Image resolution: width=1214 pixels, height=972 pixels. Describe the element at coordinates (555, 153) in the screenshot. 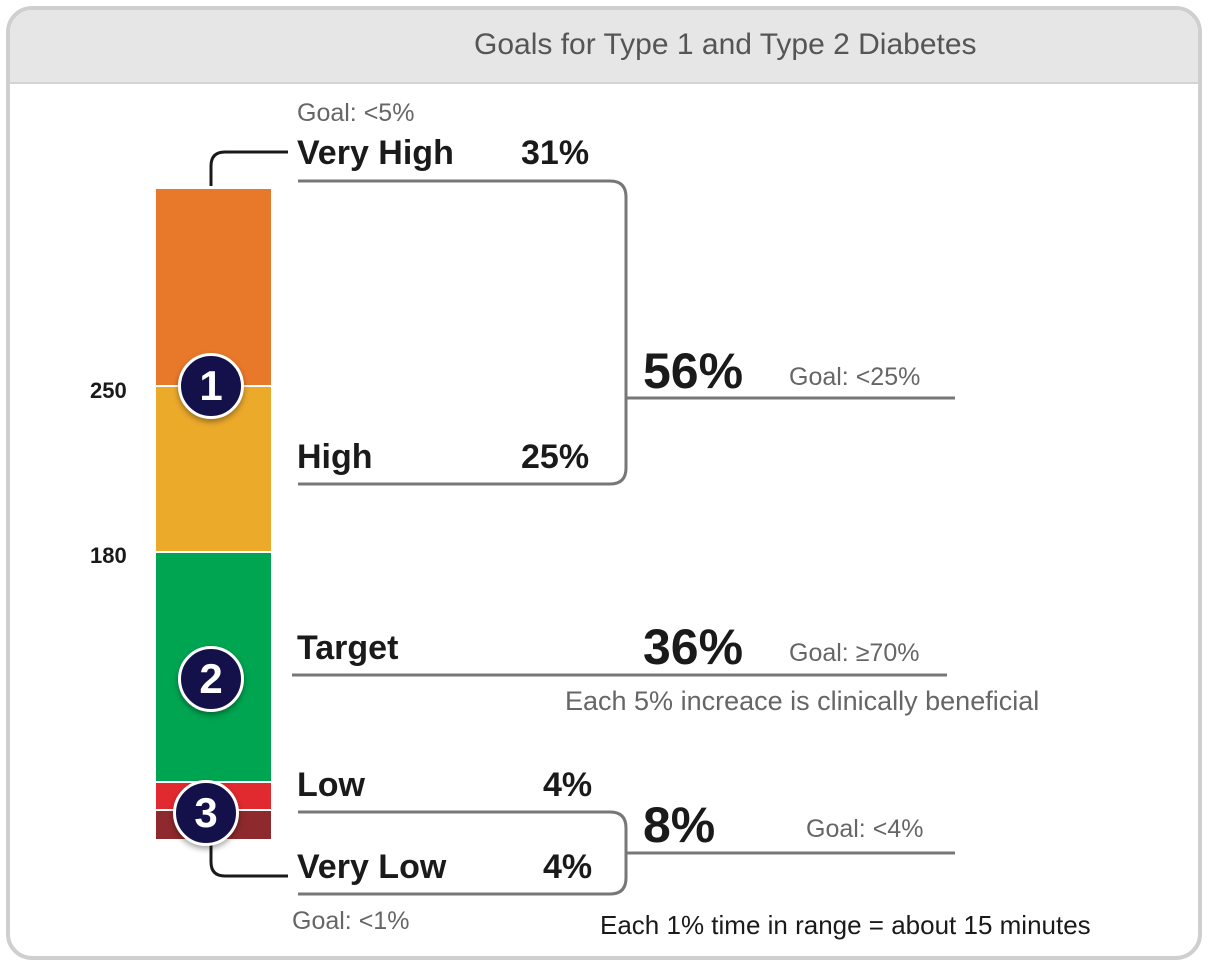

I see `very-high-percent: 31%` at that location.